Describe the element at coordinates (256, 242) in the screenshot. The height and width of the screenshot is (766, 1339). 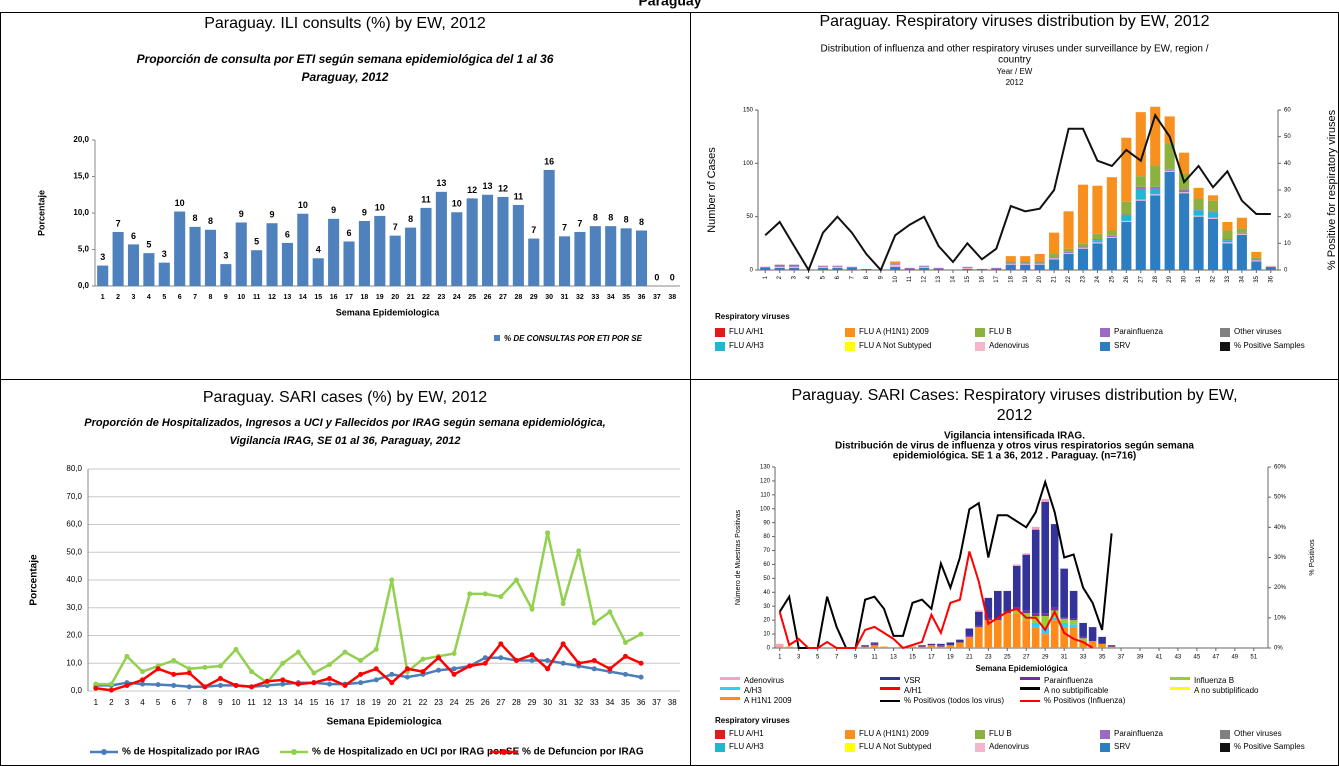
I see `data-label: 5` at that location.